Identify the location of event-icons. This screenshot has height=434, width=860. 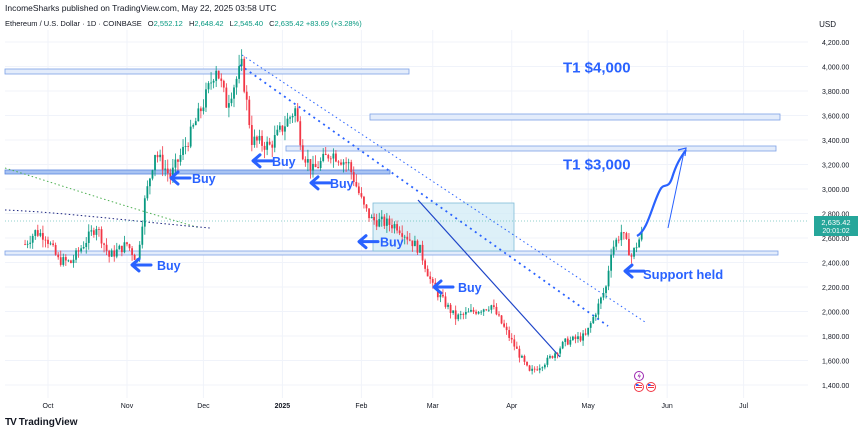
(645, 381).